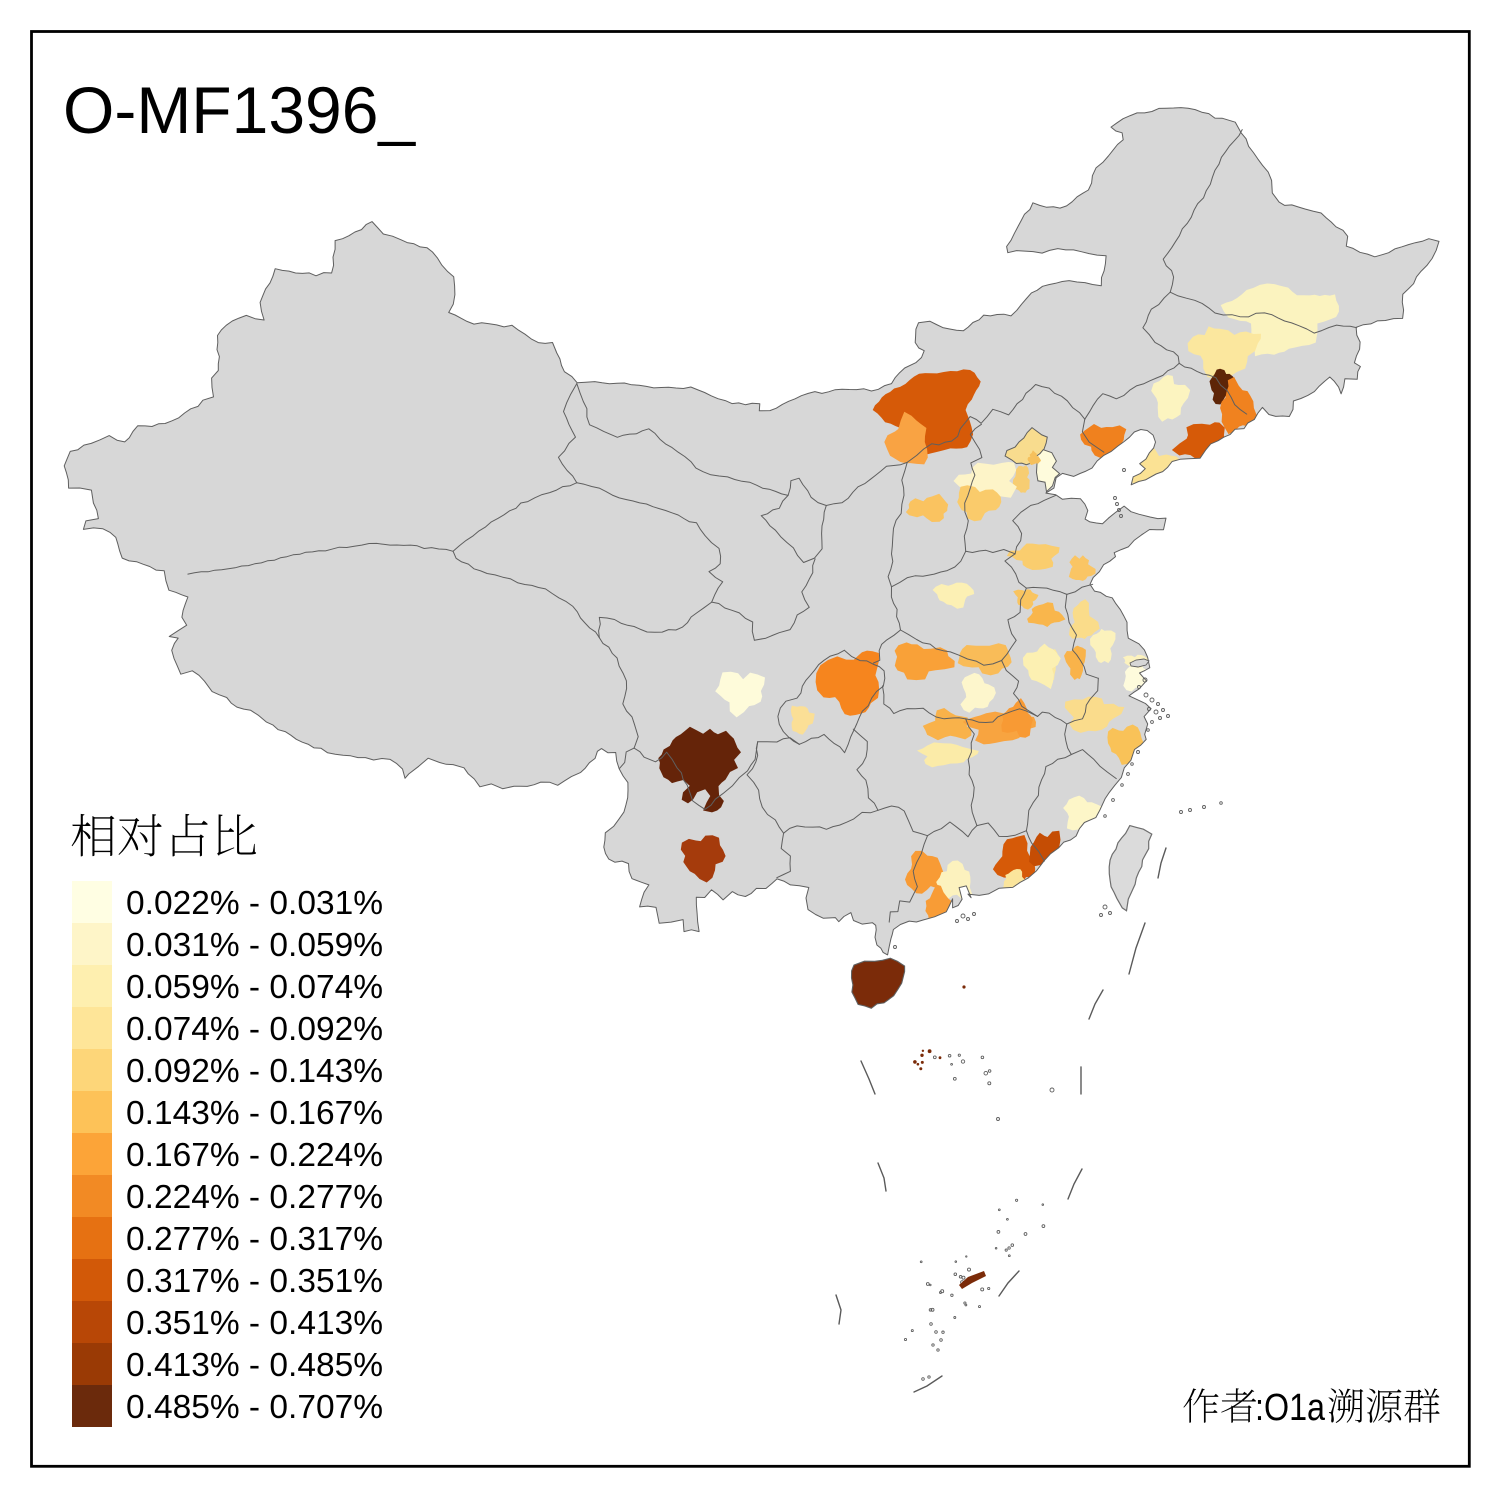 The height and width of the screenshot is (1505, 1500). What do you see at coordinates (254, 945) in the screenshot?
I see `svg-text: 0.031% - 0.059%` at bounding box center [254, 945].